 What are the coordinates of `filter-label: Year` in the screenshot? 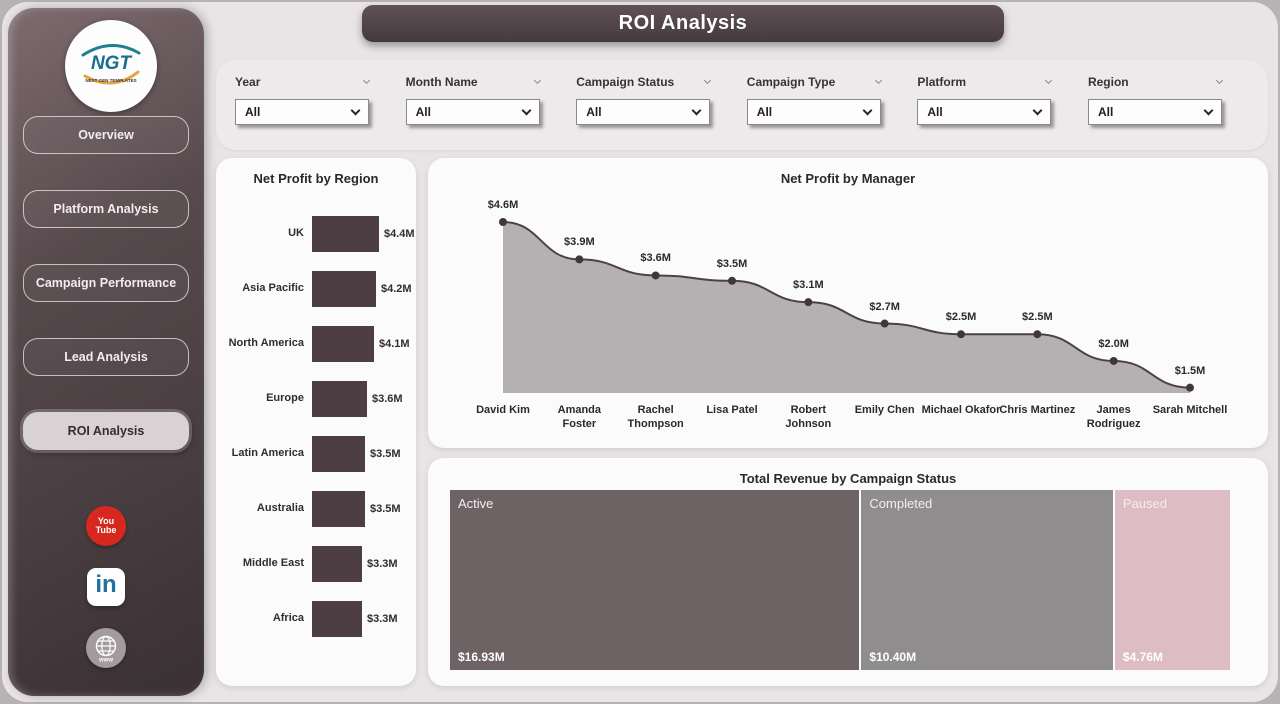 It's located at (303, 82).